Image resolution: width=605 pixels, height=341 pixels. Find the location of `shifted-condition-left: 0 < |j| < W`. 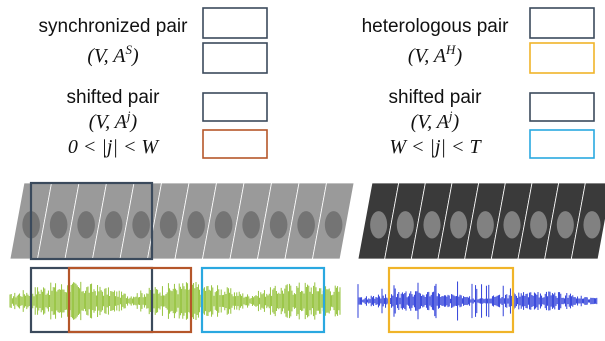

shifted-condition-left: 0 < |j| < W is located at coordinates (114, 147).